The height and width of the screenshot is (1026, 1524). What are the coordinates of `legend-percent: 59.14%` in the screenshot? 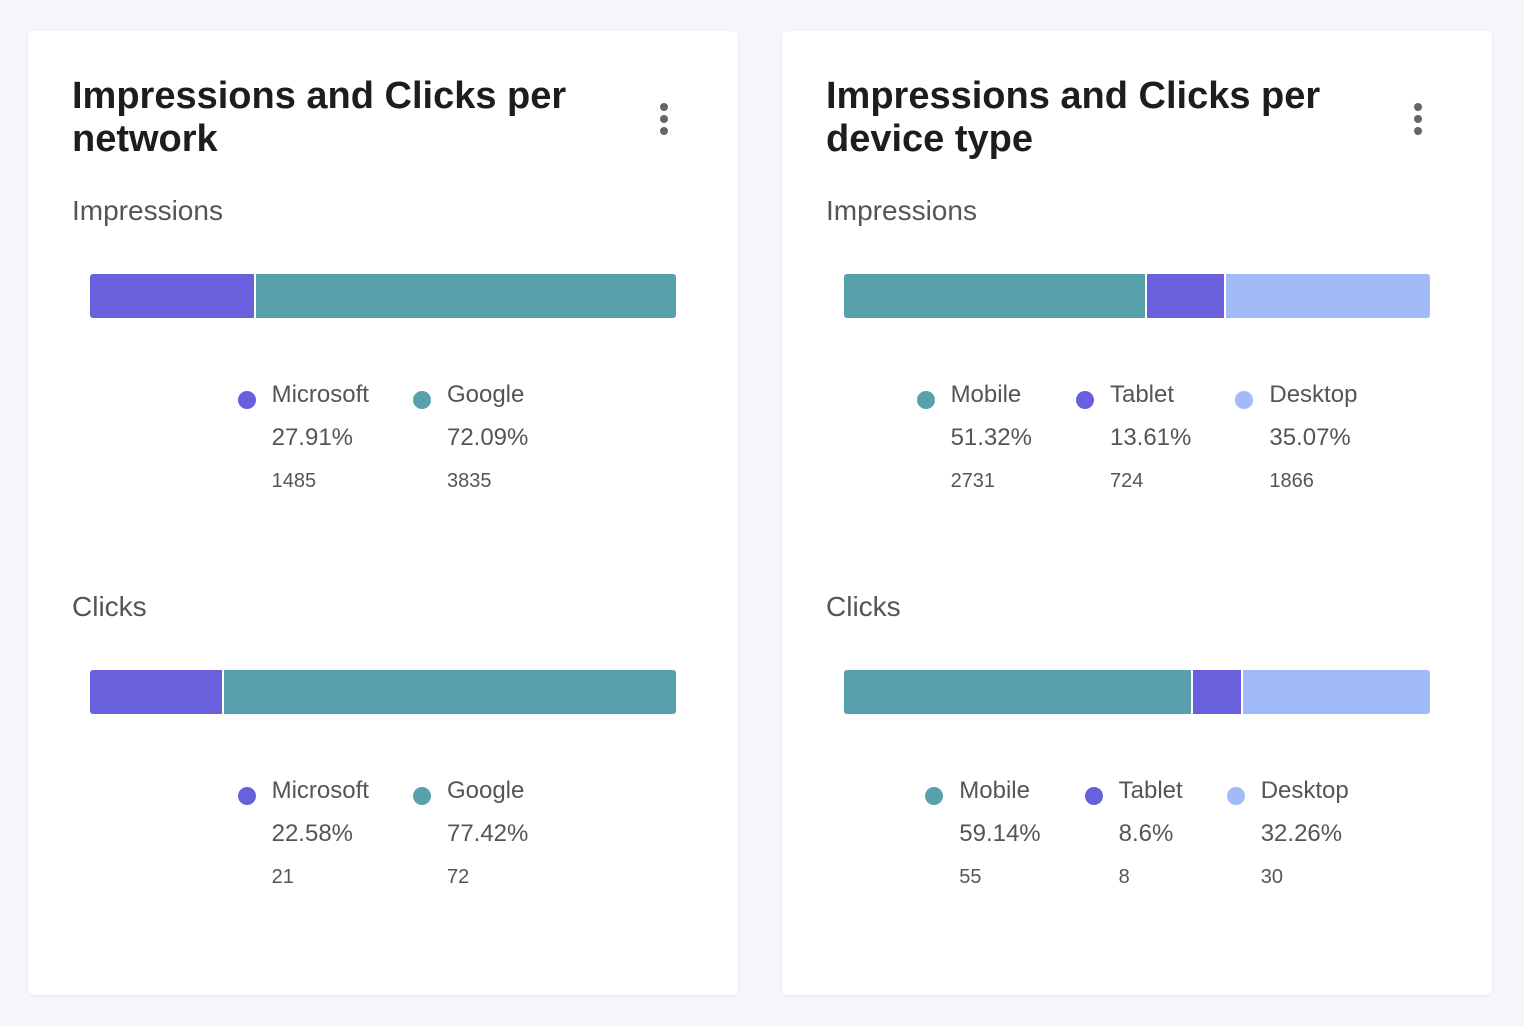 It's located at (1000, 833).